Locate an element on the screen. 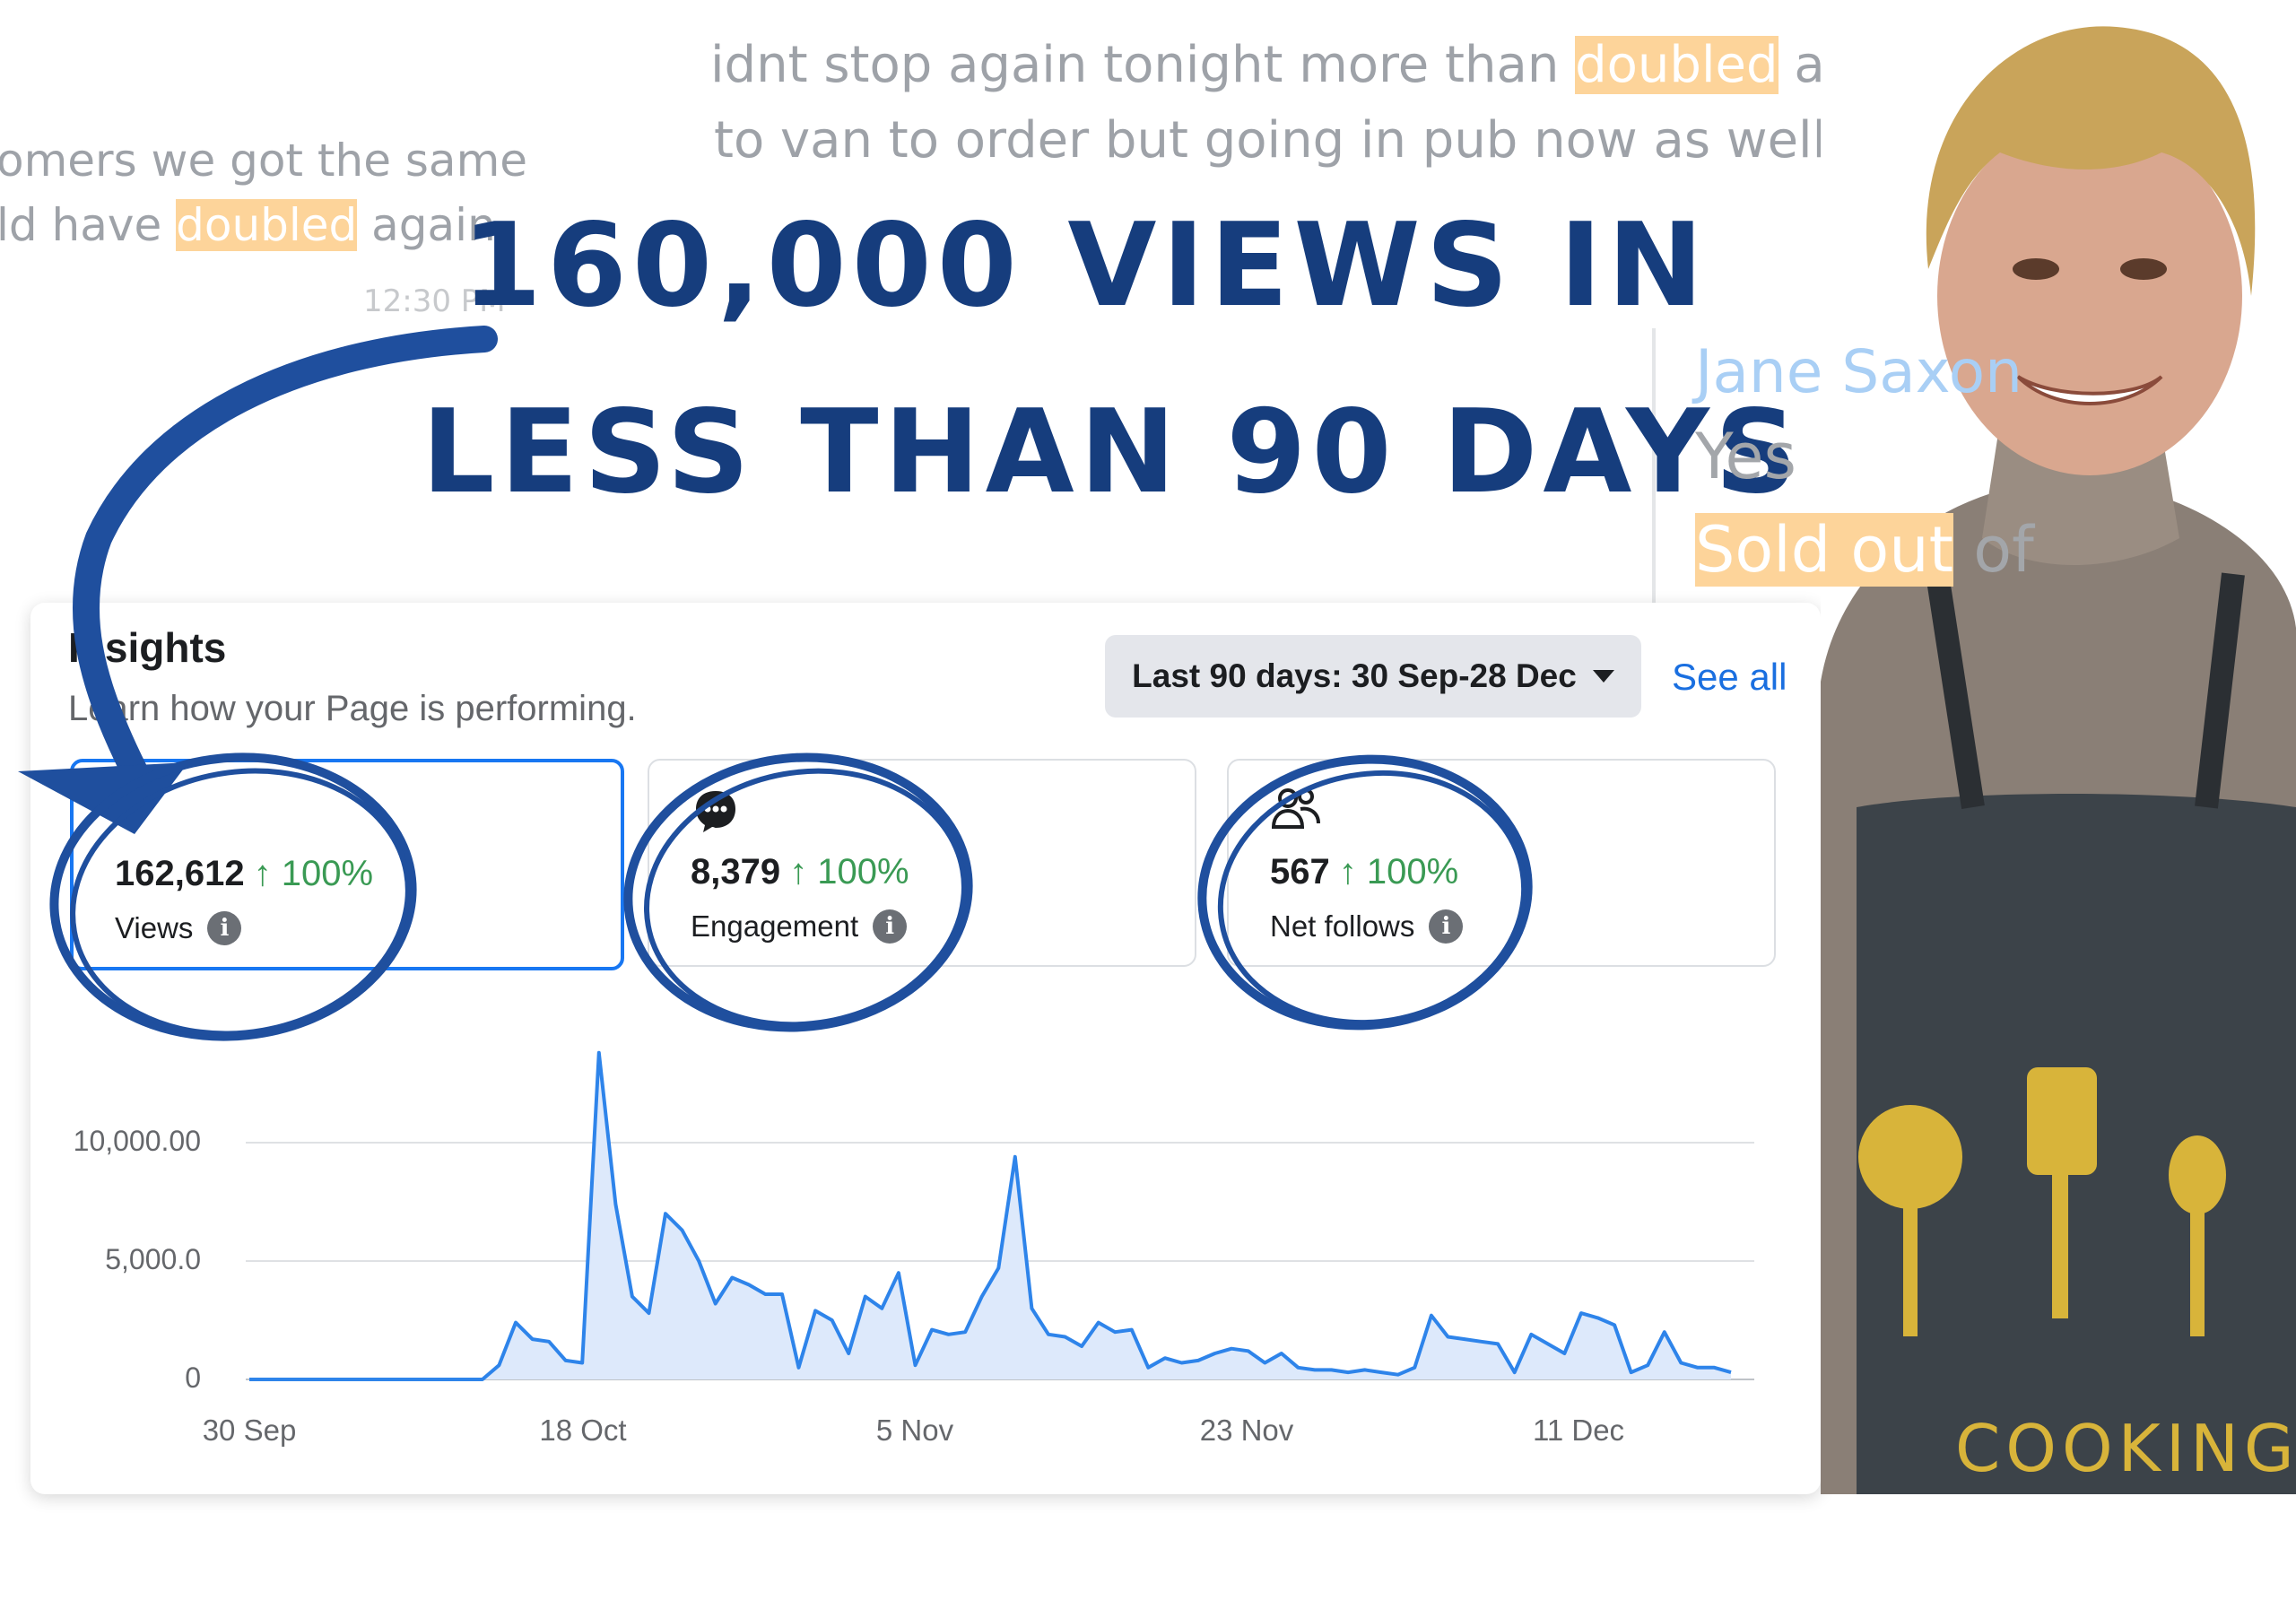 The height and width of the screenshot is (1618, 2296). chat-divider is located at coordinates (1654, 471).